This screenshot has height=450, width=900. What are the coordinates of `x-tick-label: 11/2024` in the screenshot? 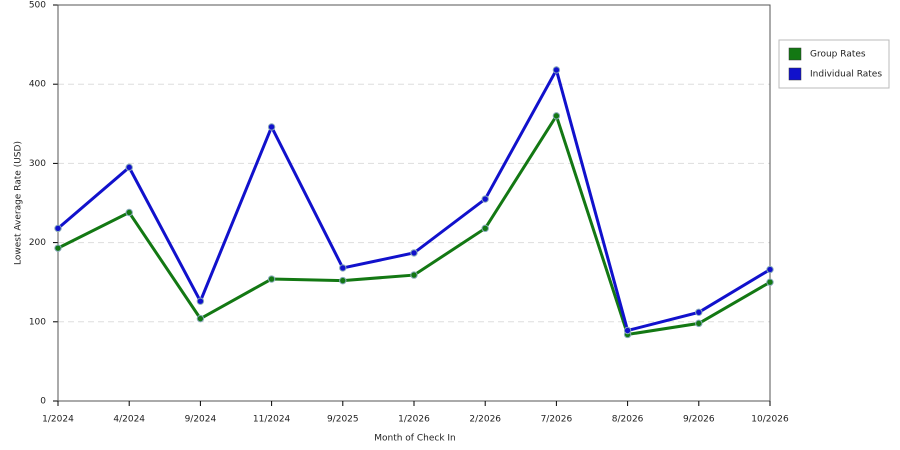 It's located at (272, 420).